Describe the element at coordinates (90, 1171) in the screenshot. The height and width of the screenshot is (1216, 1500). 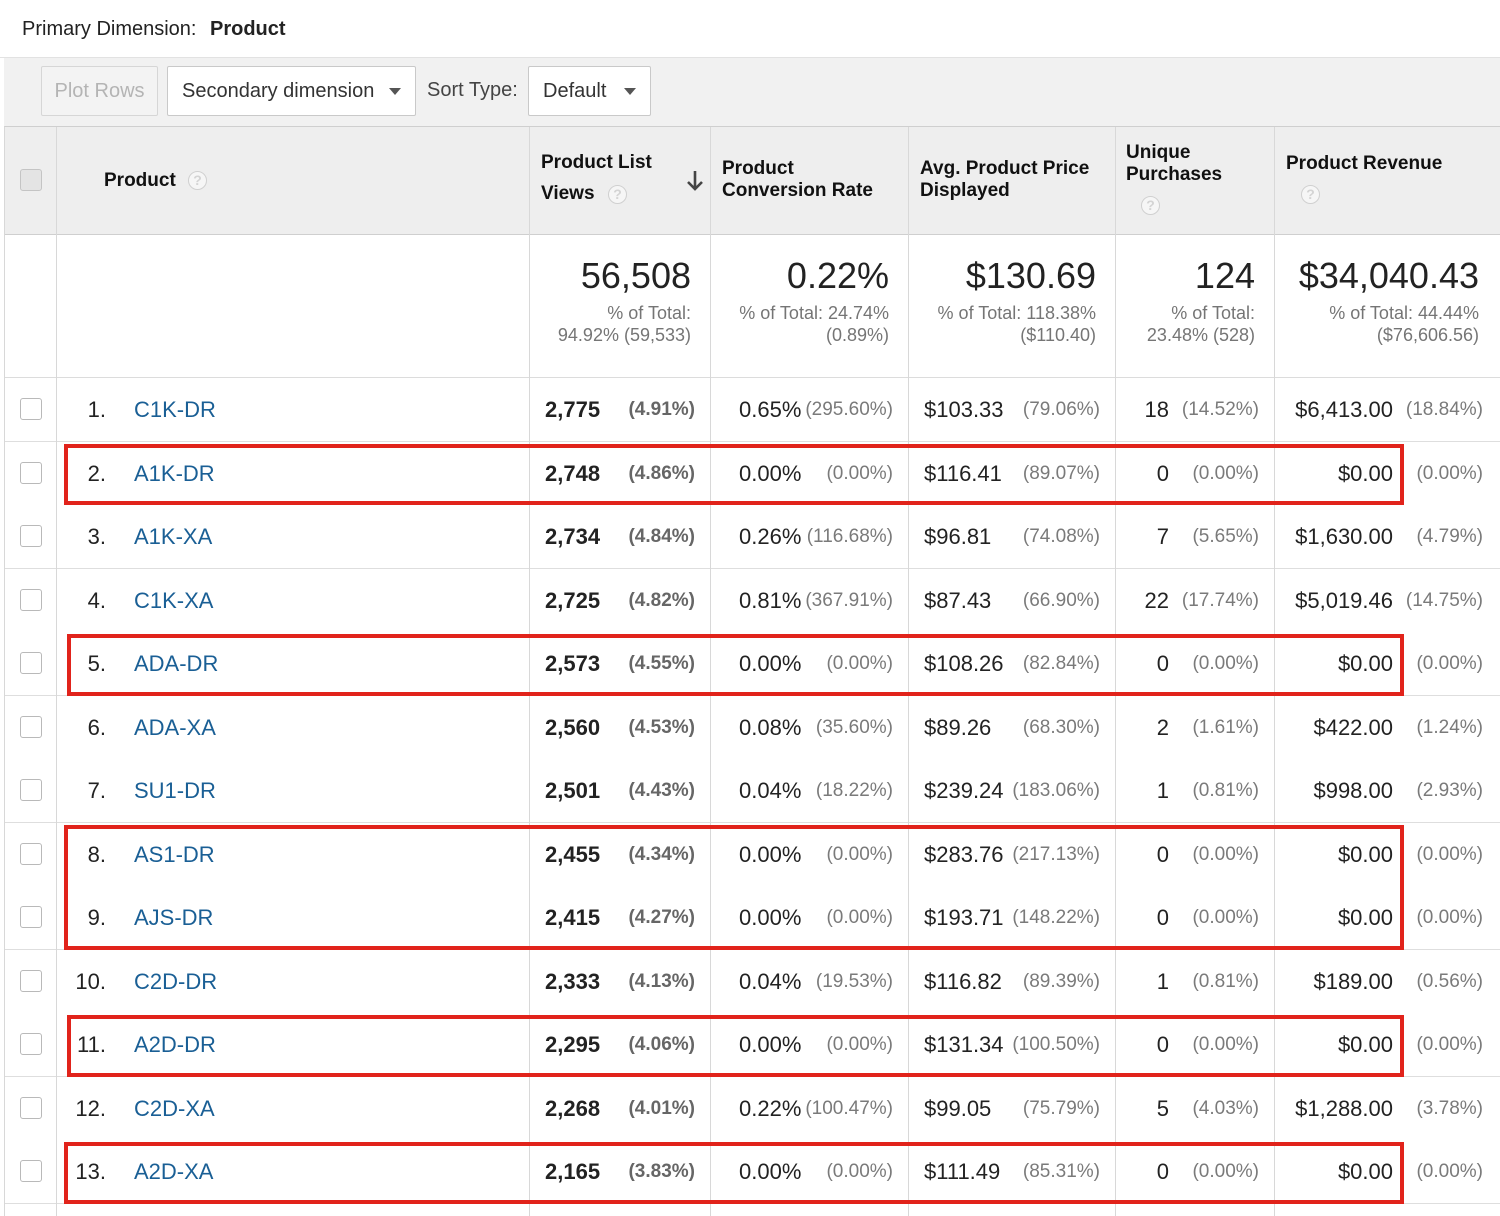
I see `row-index: 13.` at that location.